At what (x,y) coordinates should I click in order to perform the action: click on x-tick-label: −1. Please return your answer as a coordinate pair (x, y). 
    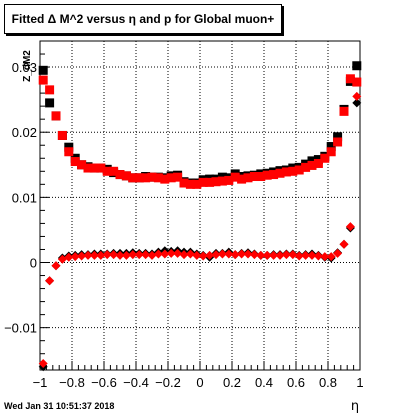
    Looking at the image, I should click on (40, 382).